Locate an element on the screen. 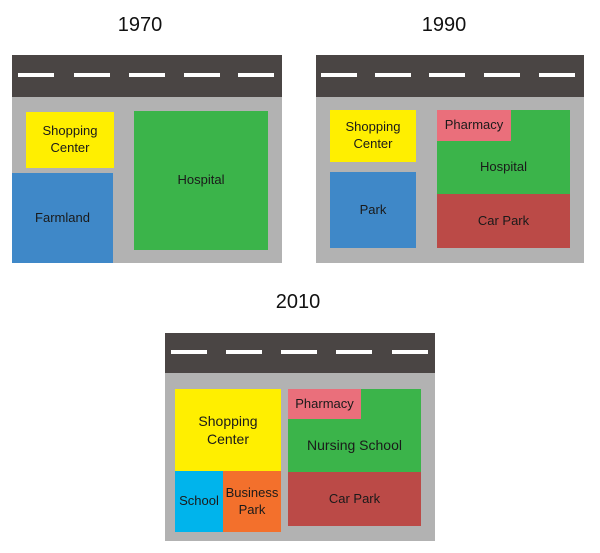  zone-school: School is located at coordinates (199, 501).